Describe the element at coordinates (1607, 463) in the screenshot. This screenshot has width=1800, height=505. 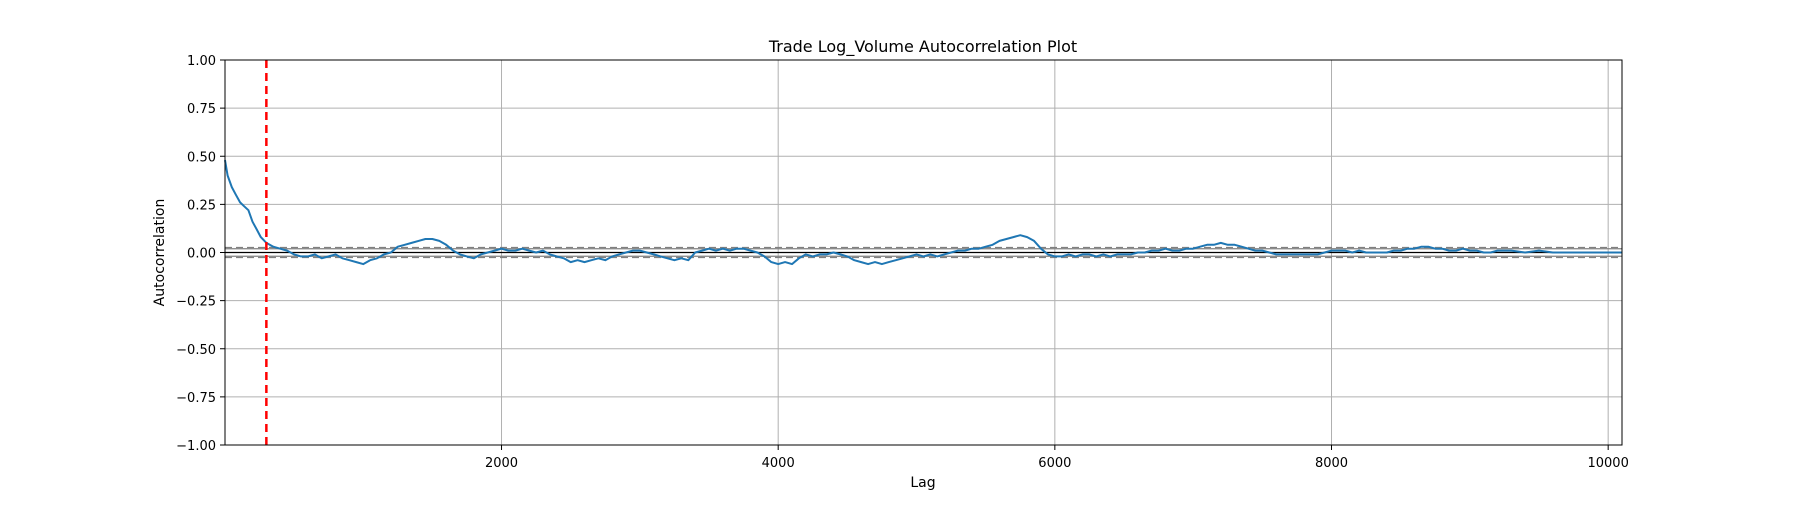
I see `x-tick-label: 10000` at that location.